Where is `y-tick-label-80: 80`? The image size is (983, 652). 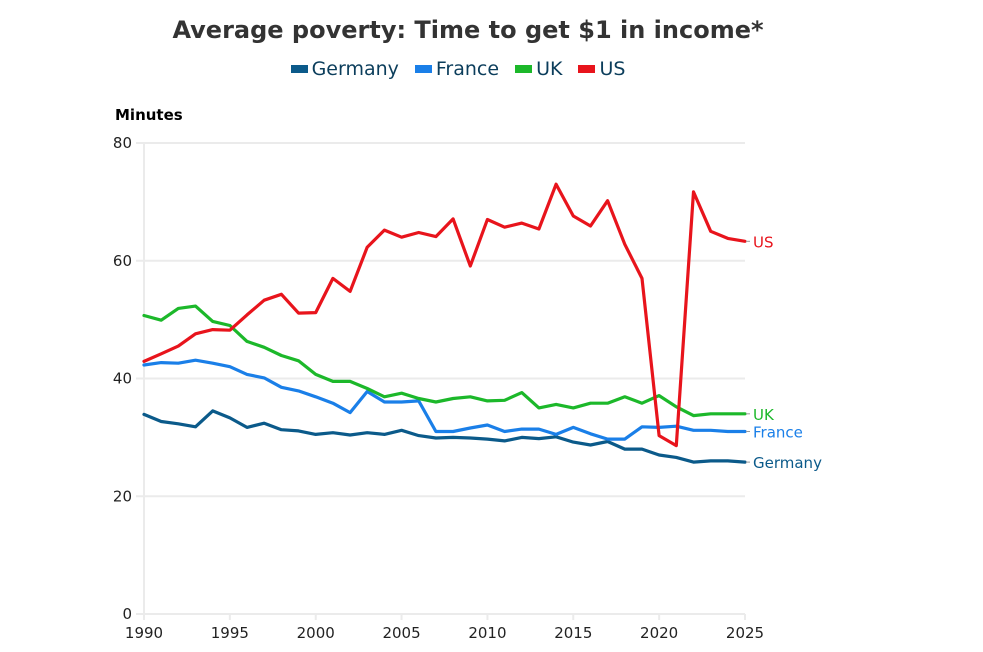
y-tick-label-80: 80 is located at coordinates (122, 143).